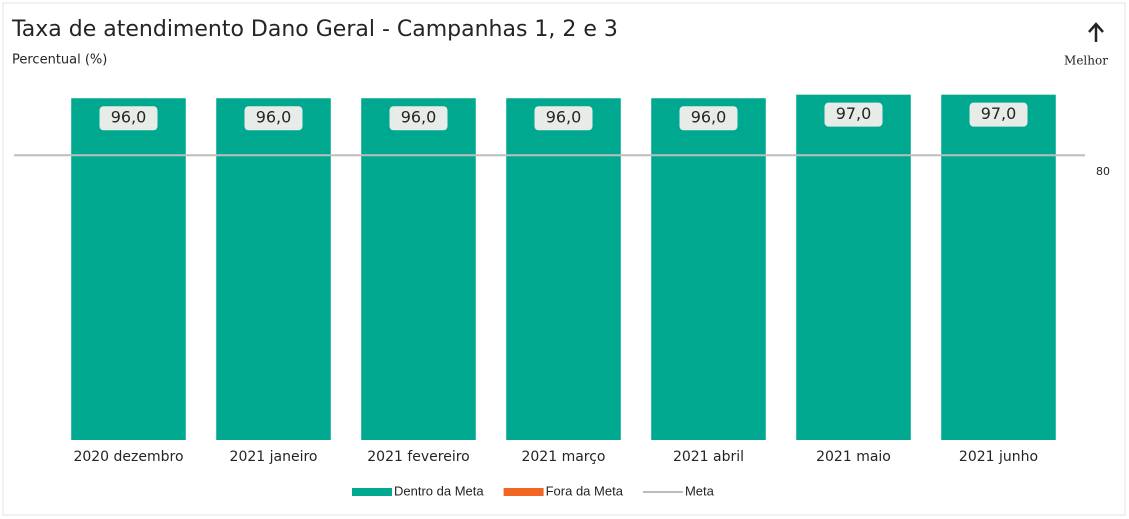 Image resolution: width=1129 pixels, height=519 pixels. Describe the element at coordinates (700, 490) in the screenshot. I see `legend-label: Meta` at that location.